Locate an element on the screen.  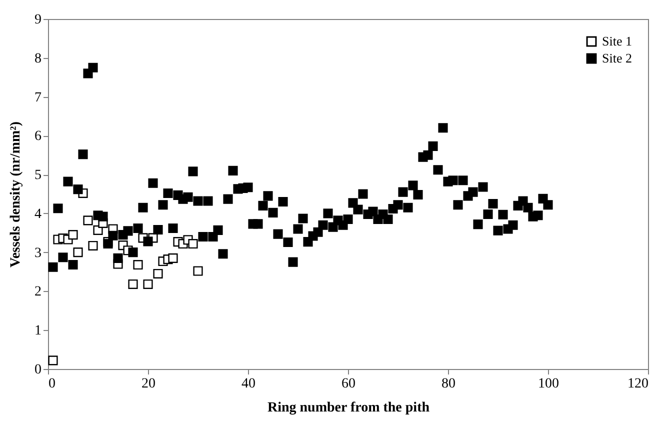
y-tick-label: 6 is located at coordinates (38, 136).